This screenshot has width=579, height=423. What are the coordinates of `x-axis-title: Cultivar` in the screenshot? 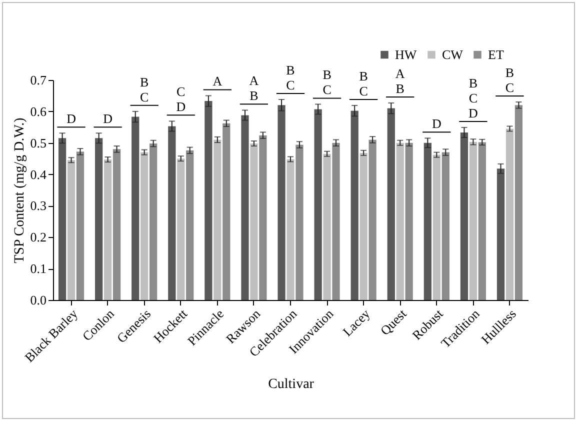 It's located at (291, 384).